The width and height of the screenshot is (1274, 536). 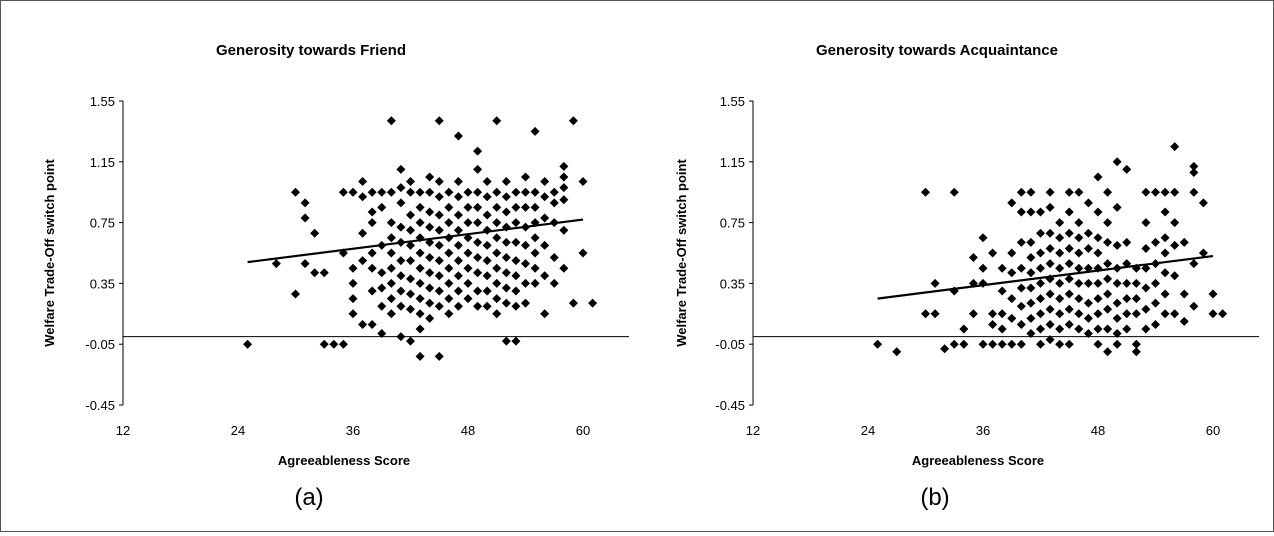 What do you see at coordinates (732, 223) in the screenshot?
I see `y-tick-label: 0.75` at bounding box center [732, 223].